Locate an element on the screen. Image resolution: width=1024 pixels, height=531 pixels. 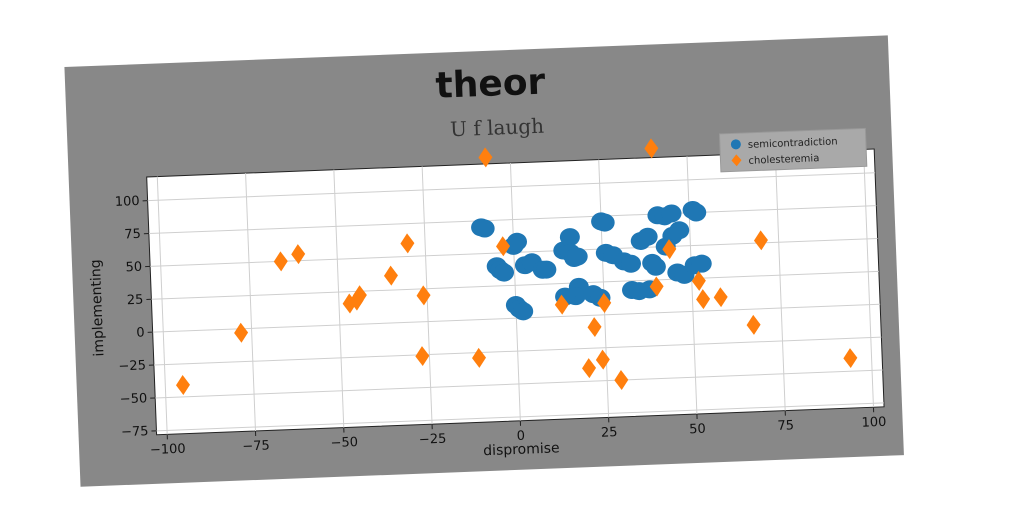
chart-subtitle: U f laugh is located at coordinates (497, 128).